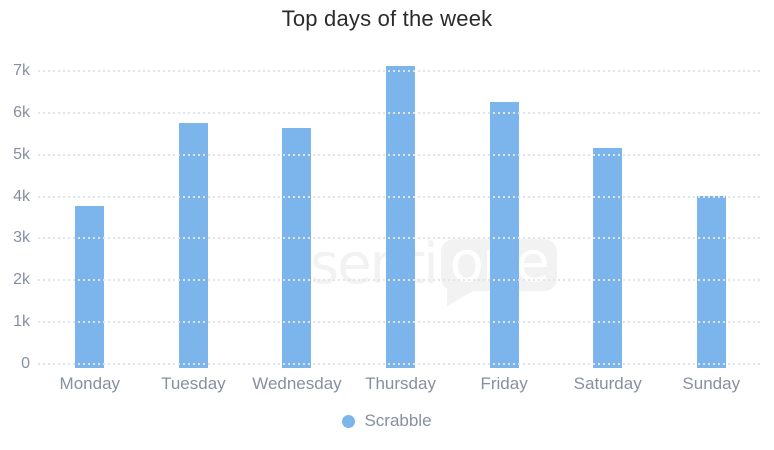  I want to click on legend: Scrabble, so click(387, 421).